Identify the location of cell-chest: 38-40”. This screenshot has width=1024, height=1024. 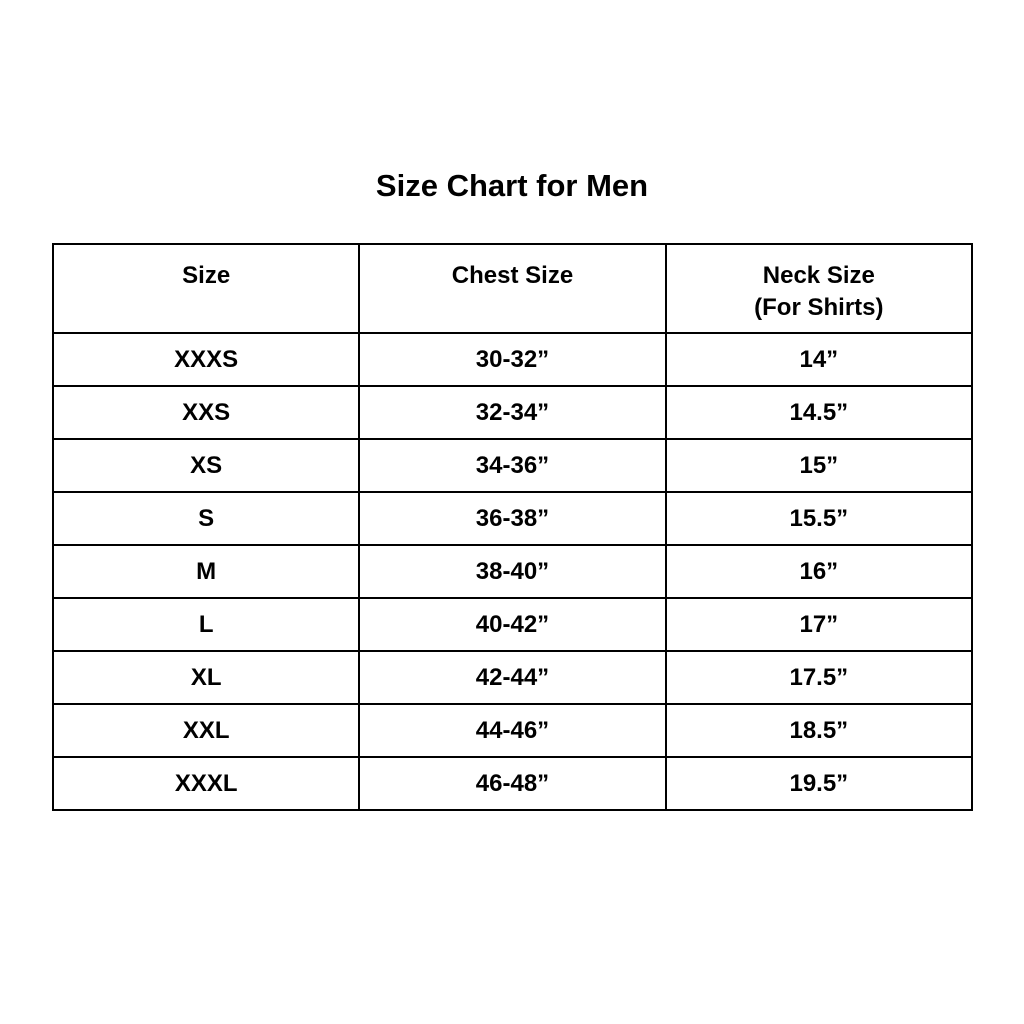
(512, 571).